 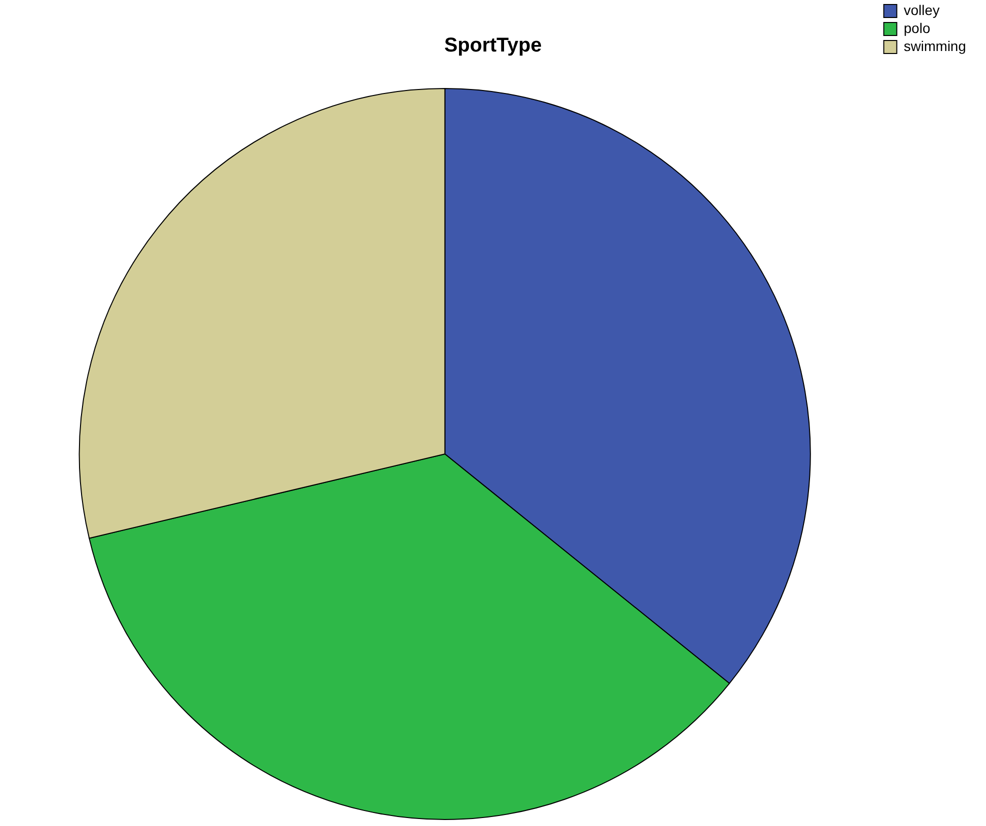 I want to click on legend-label: swimming, so click(x=935, y=46).